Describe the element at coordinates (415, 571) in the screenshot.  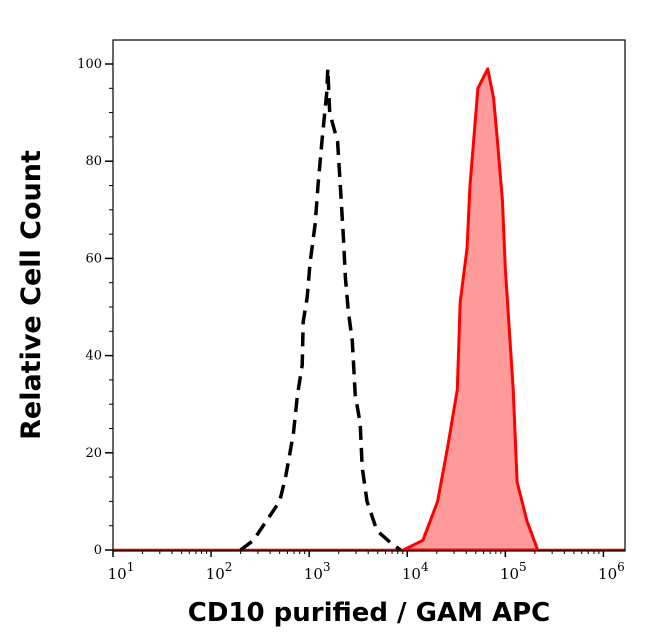
I see `x-tick-label: 10⁴` at that location.